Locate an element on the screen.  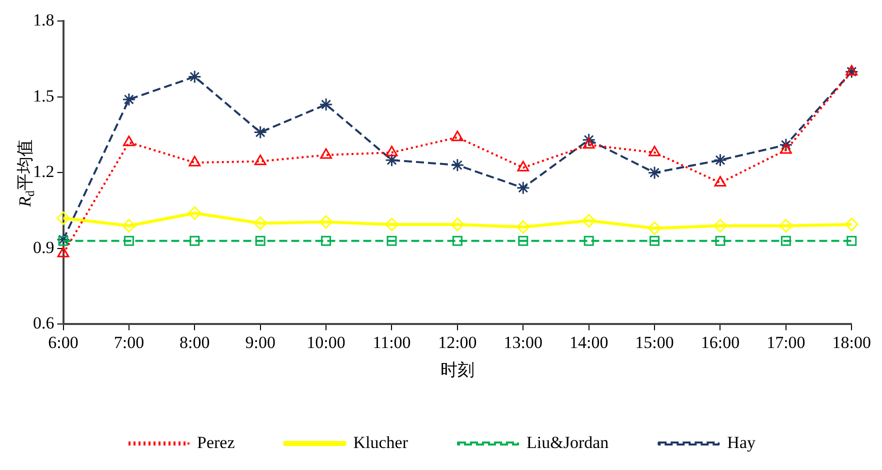
x-tick-label: 15:00 is located at coordinates (654, 342).